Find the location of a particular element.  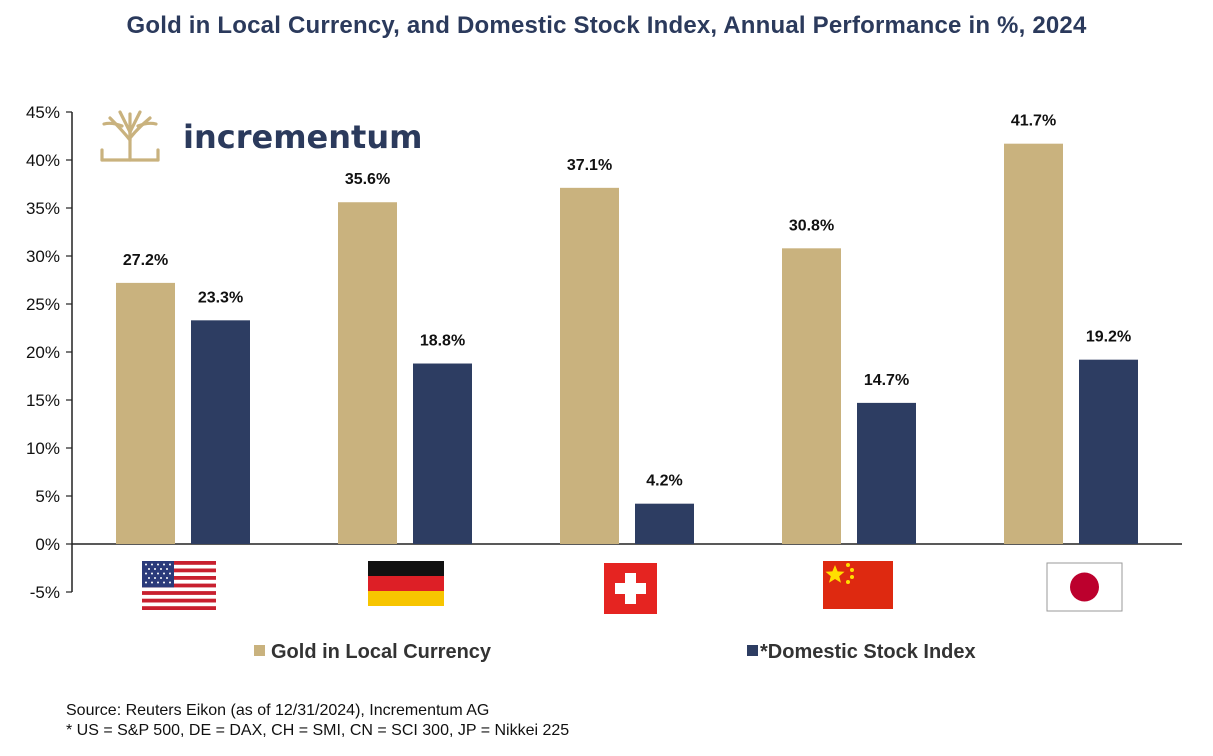

y-tick-label: 35% is located at coordinates (43, 208).